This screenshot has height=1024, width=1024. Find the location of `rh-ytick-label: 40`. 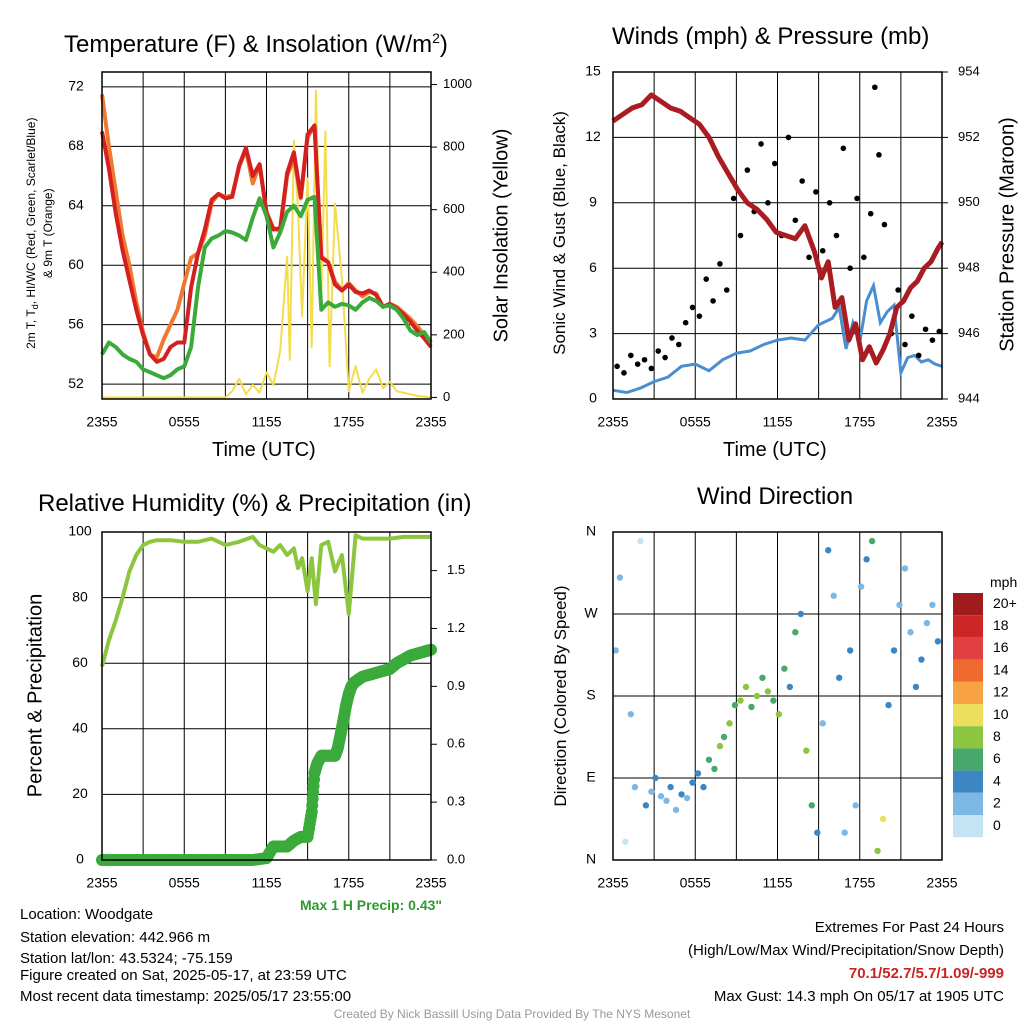

rh-ytick-label: 40 is located at coordinates (80, 728).